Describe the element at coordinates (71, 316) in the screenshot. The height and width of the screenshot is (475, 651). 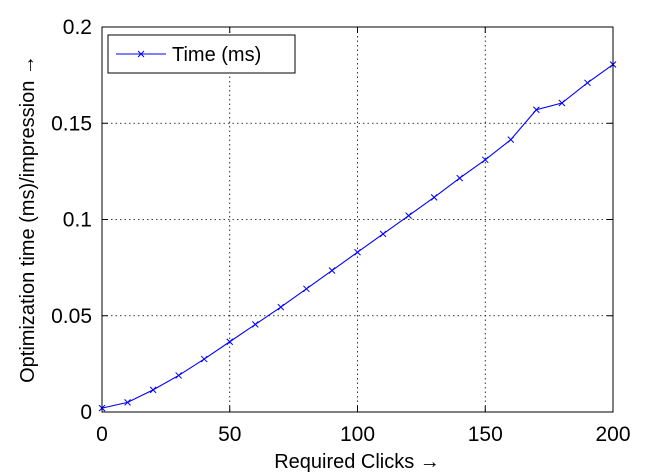
I see `y-tick-label: 0.05` at that location.